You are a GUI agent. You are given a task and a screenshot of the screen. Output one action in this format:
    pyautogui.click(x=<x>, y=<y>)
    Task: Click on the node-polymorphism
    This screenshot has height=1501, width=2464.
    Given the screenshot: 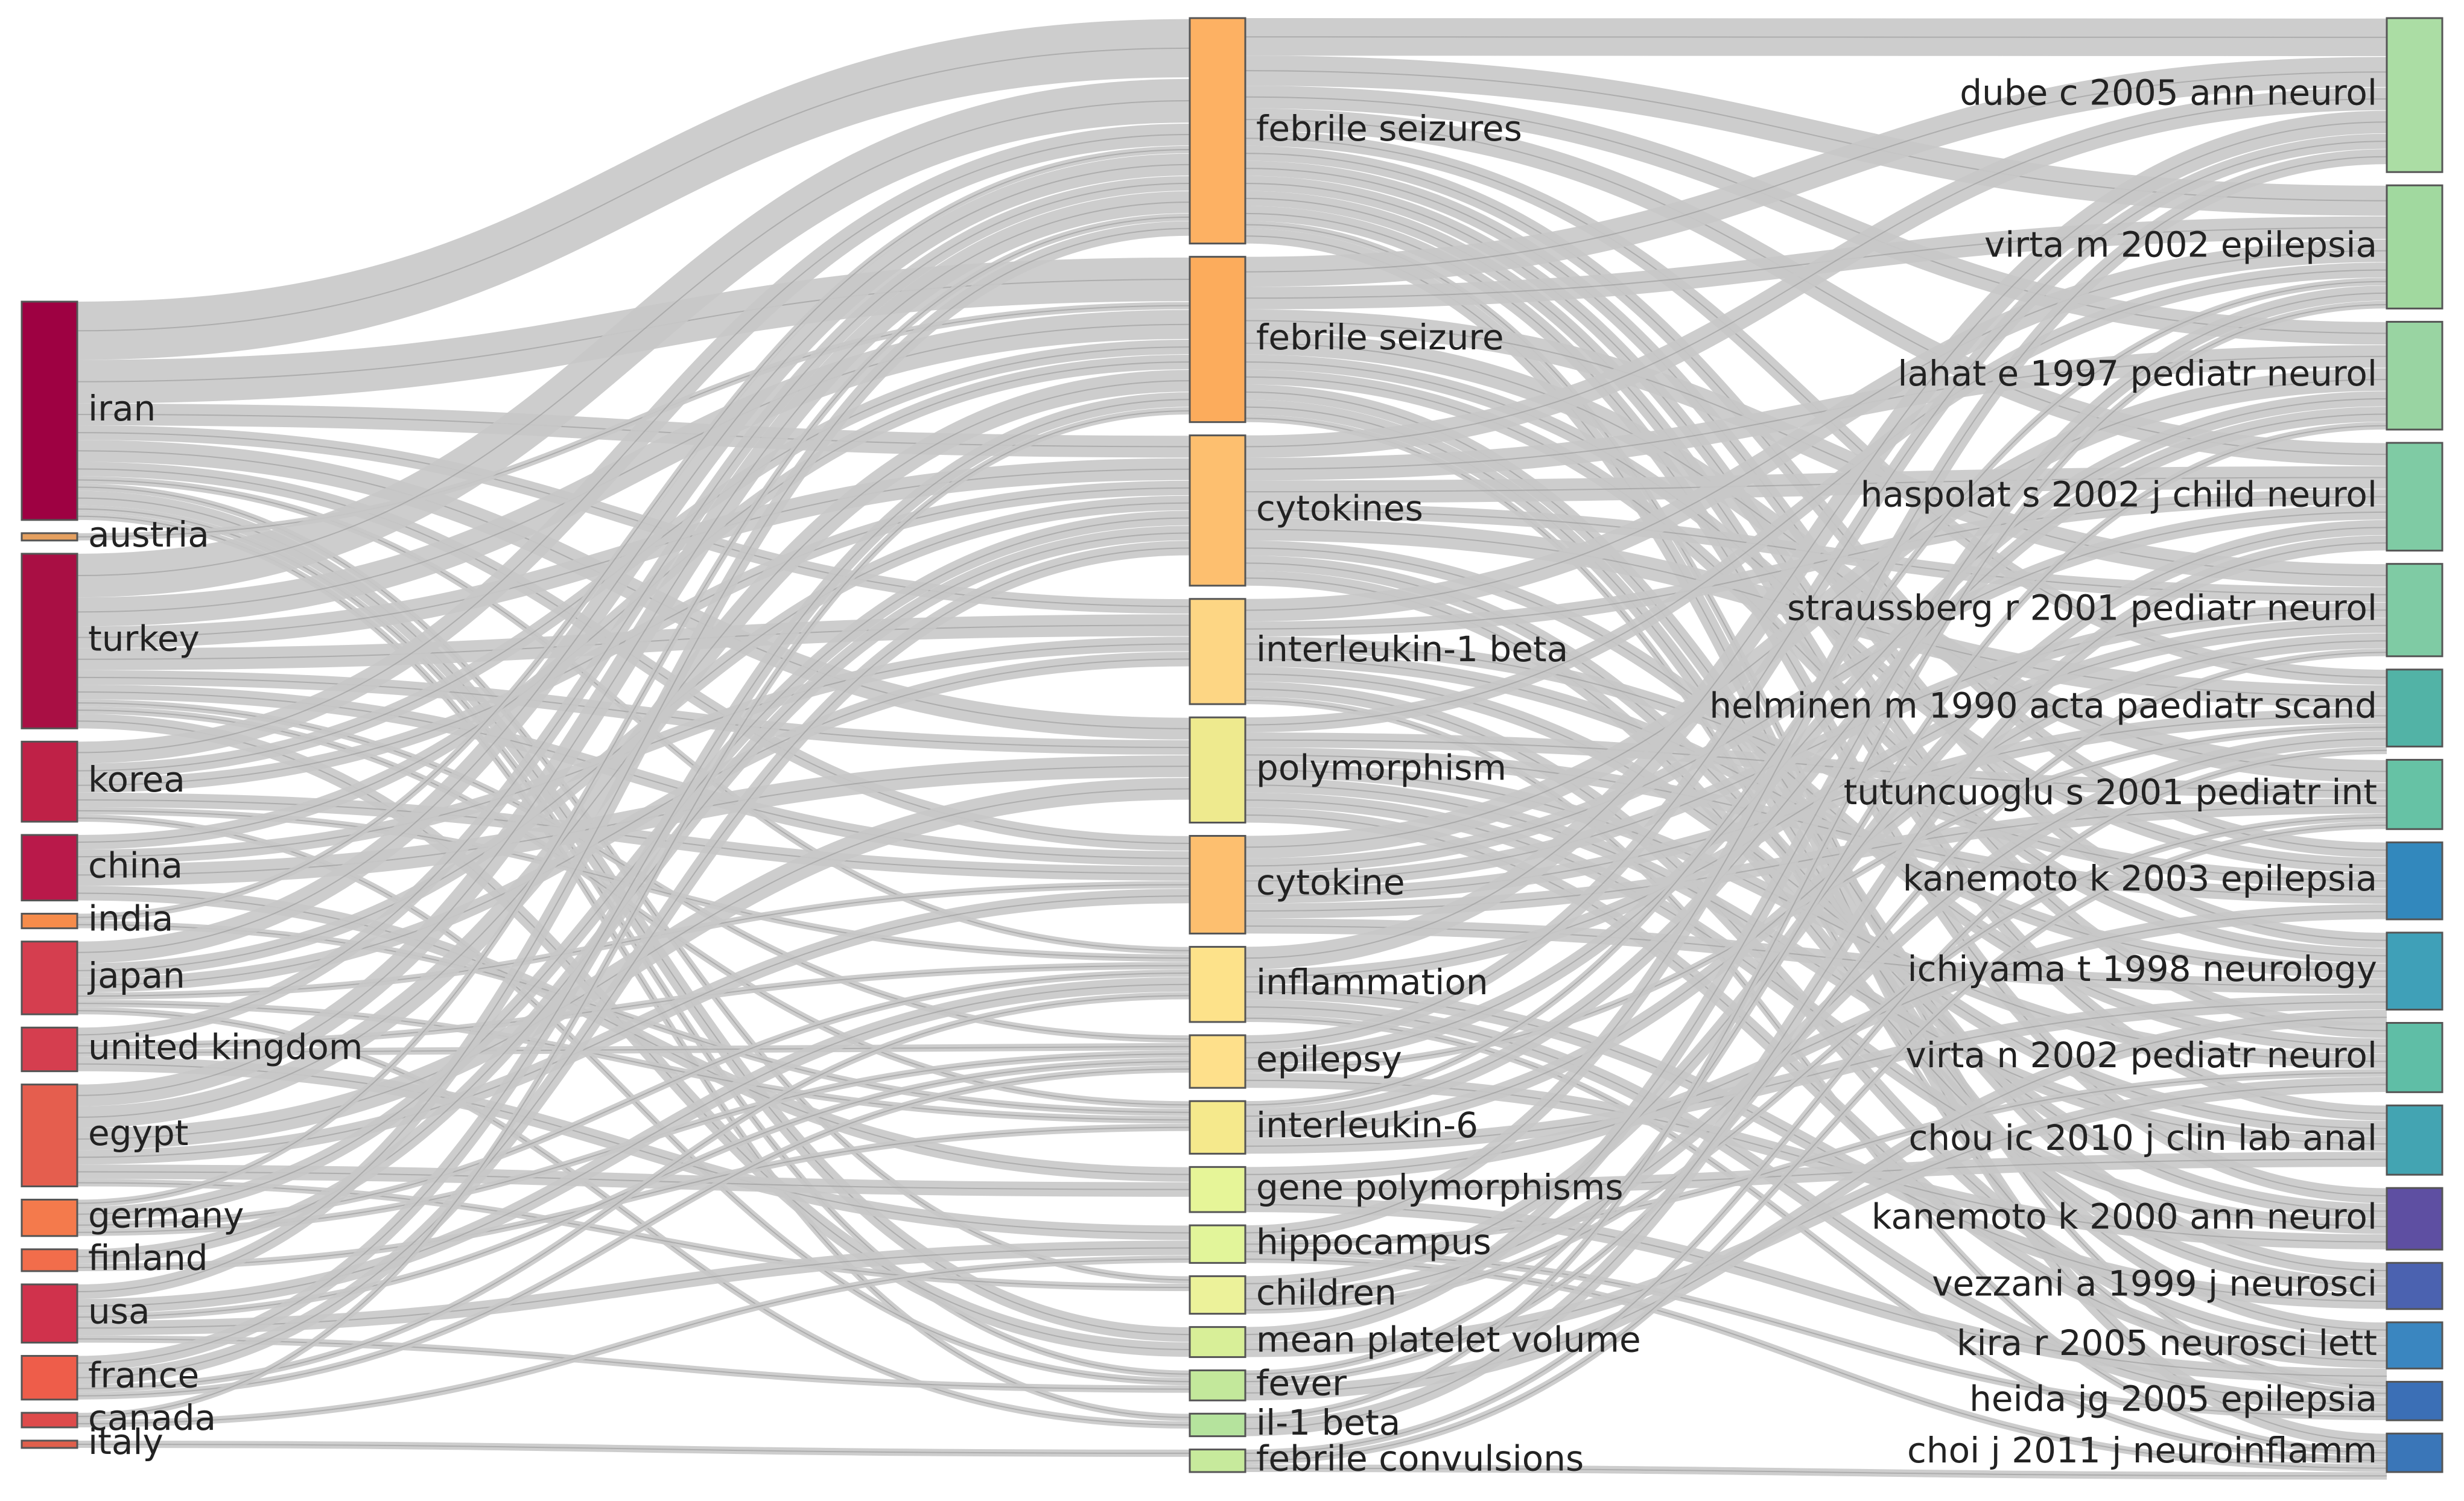 What is the action you would take?
    pyautogui.click(x=1217, y=770)
    